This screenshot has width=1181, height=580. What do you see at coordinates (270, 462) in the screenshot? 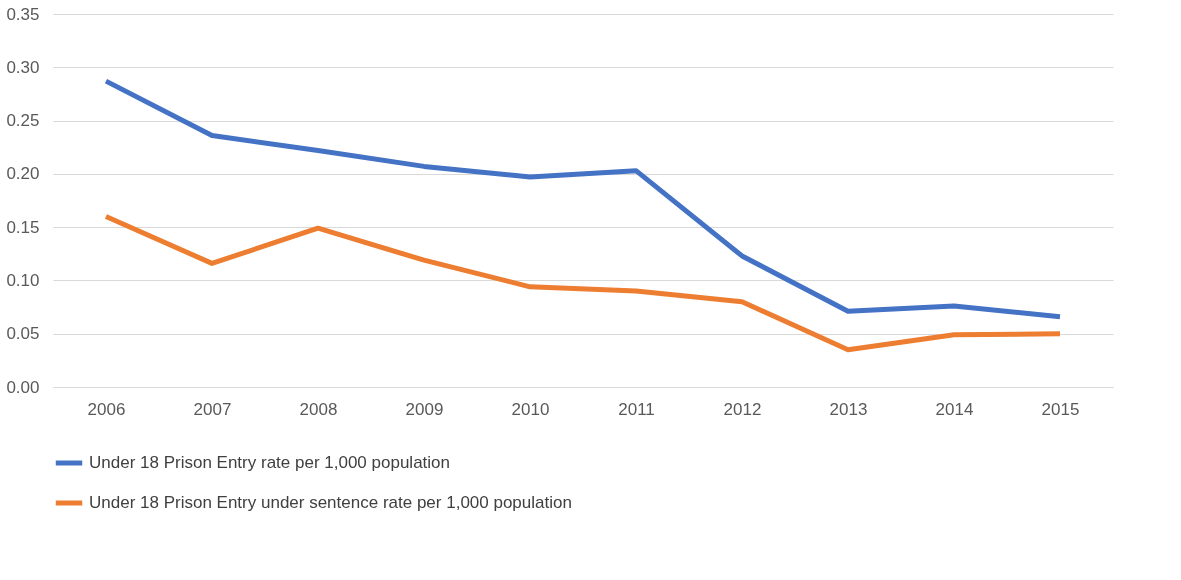
I see `legend-label: Under 18 Prison Entry rate per 1,000 population` at bounding box center [270, 462].